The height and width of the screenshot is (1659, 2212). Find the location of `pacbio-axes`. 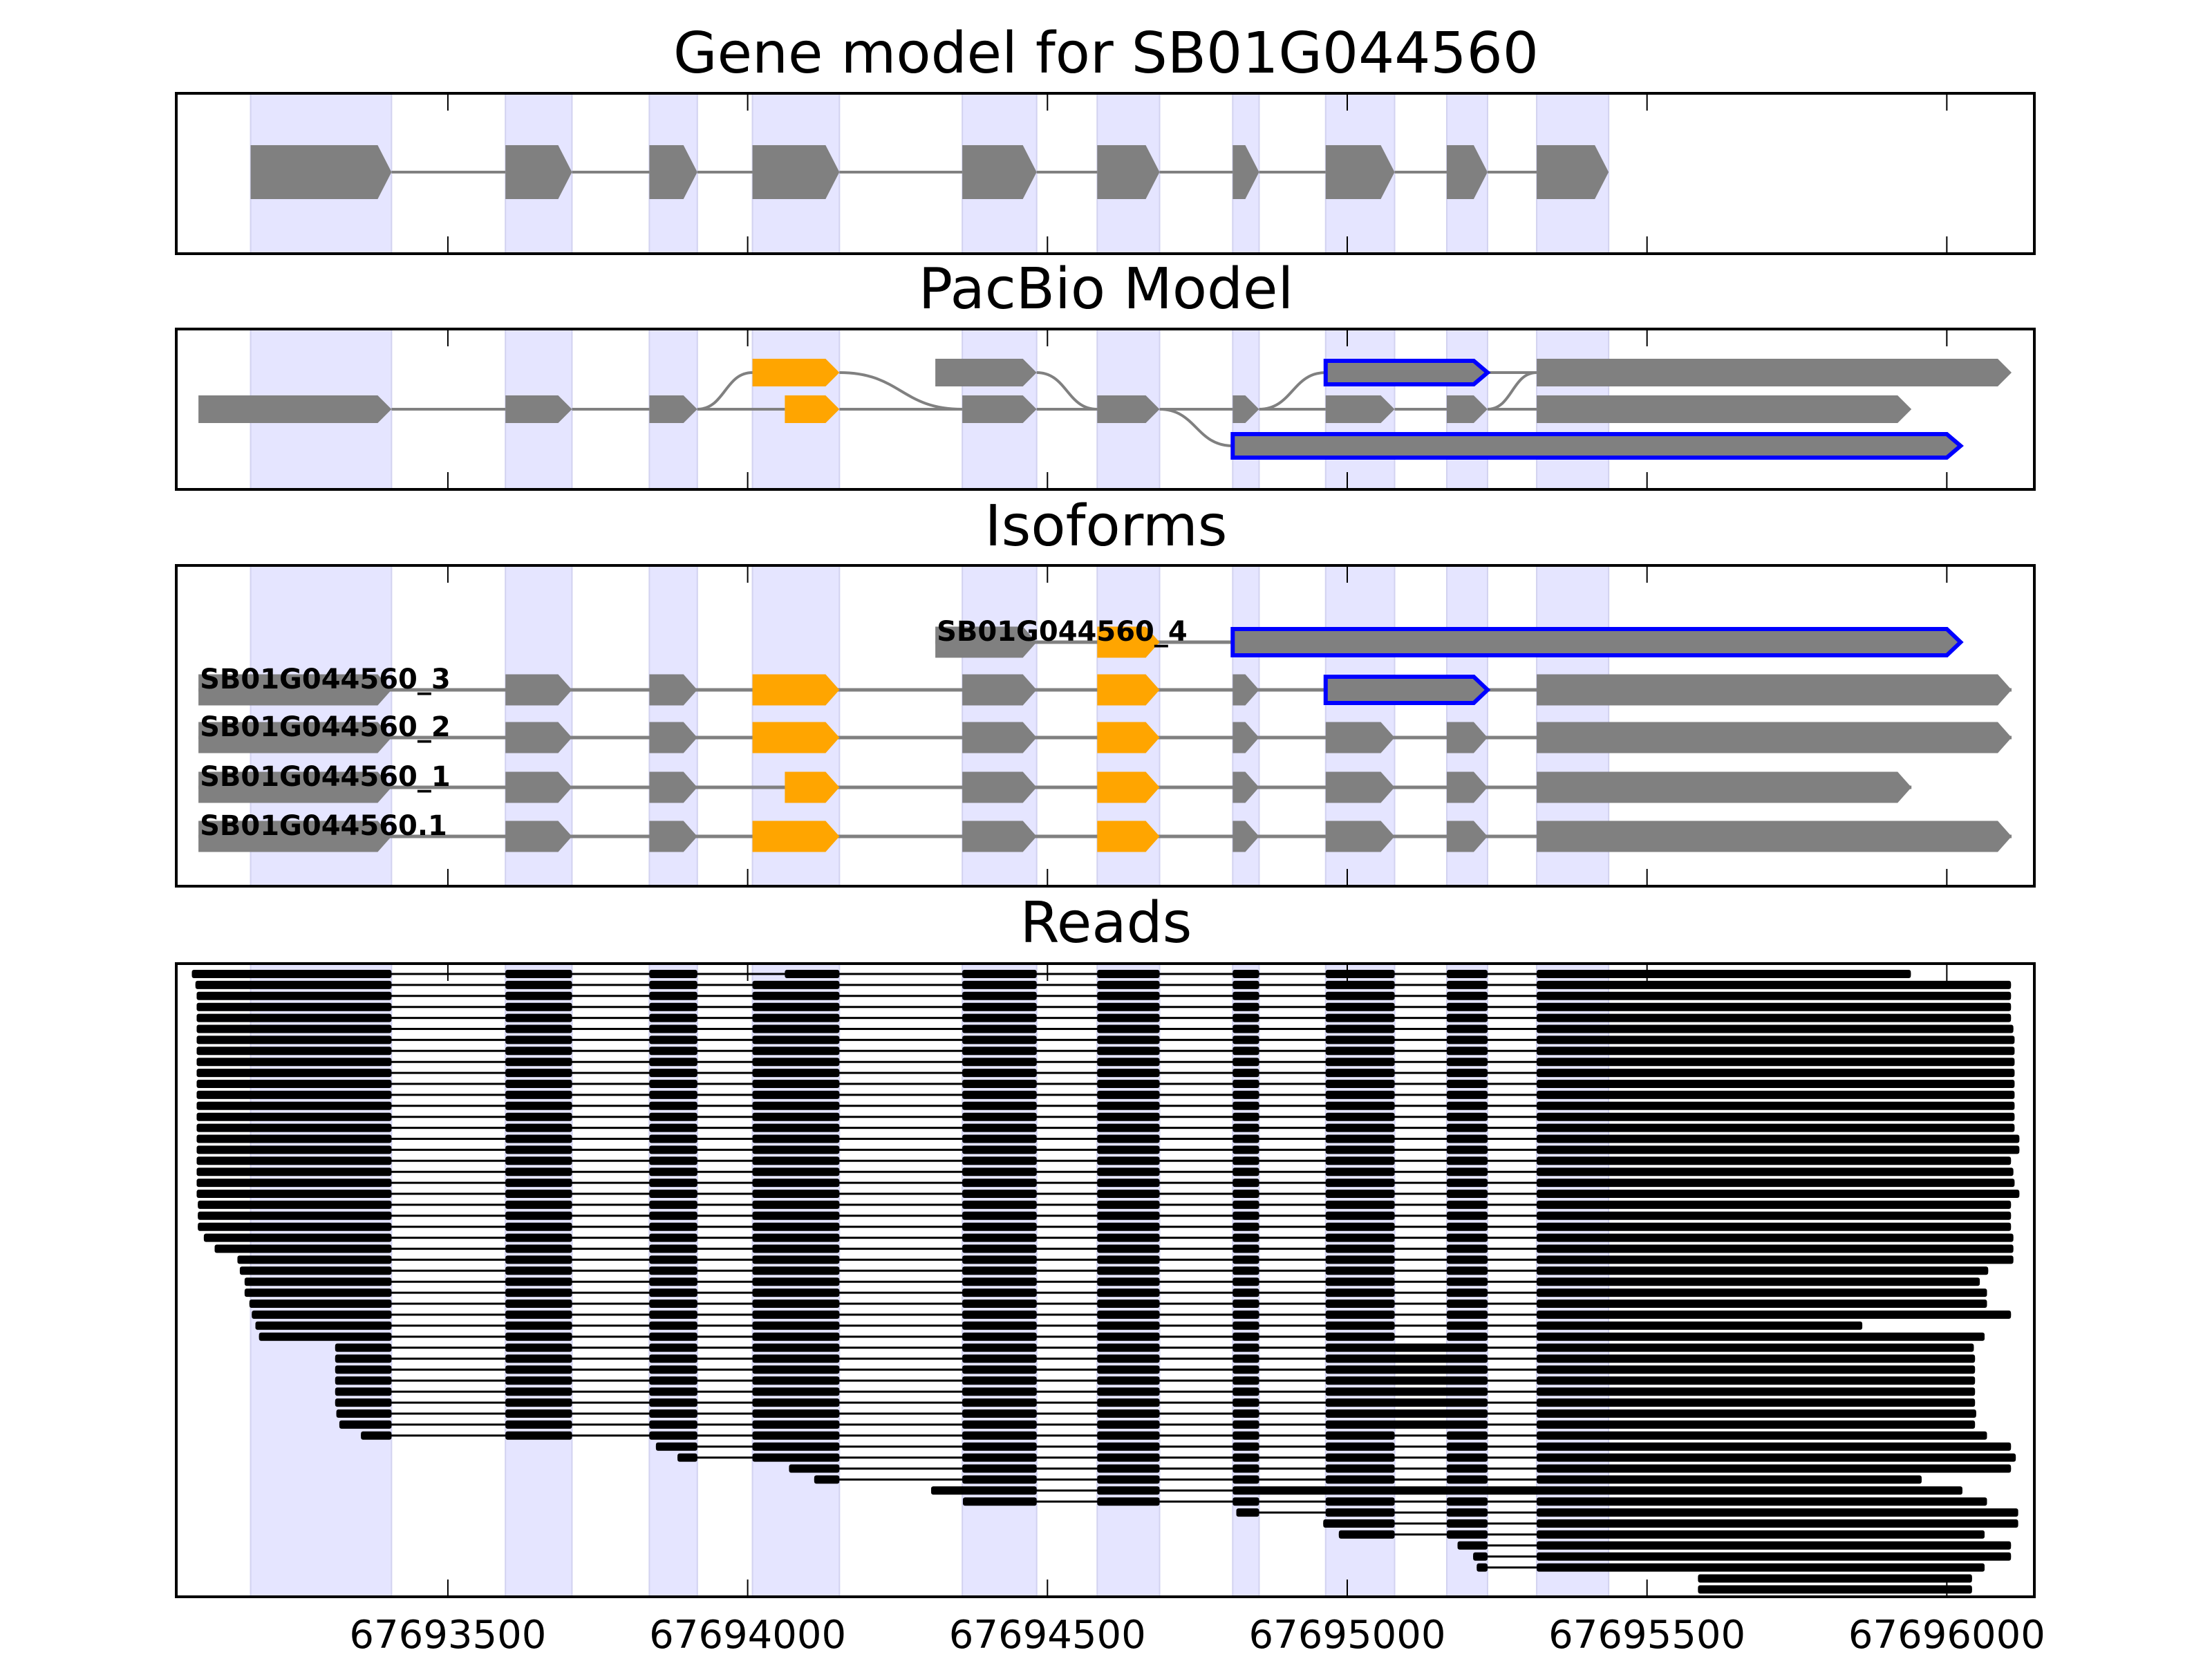

pacbio-axes is located at coordinates (1105, 409).